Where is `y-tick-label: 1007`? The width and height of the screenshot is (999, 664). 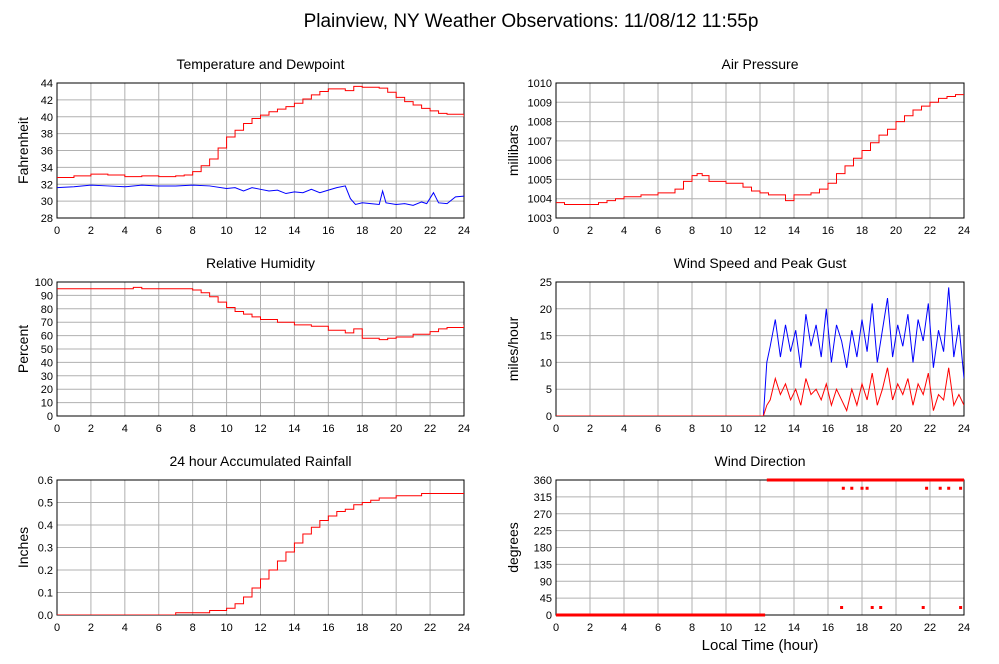 y-tick-label: 1007 is located at coordinates (540, 142).